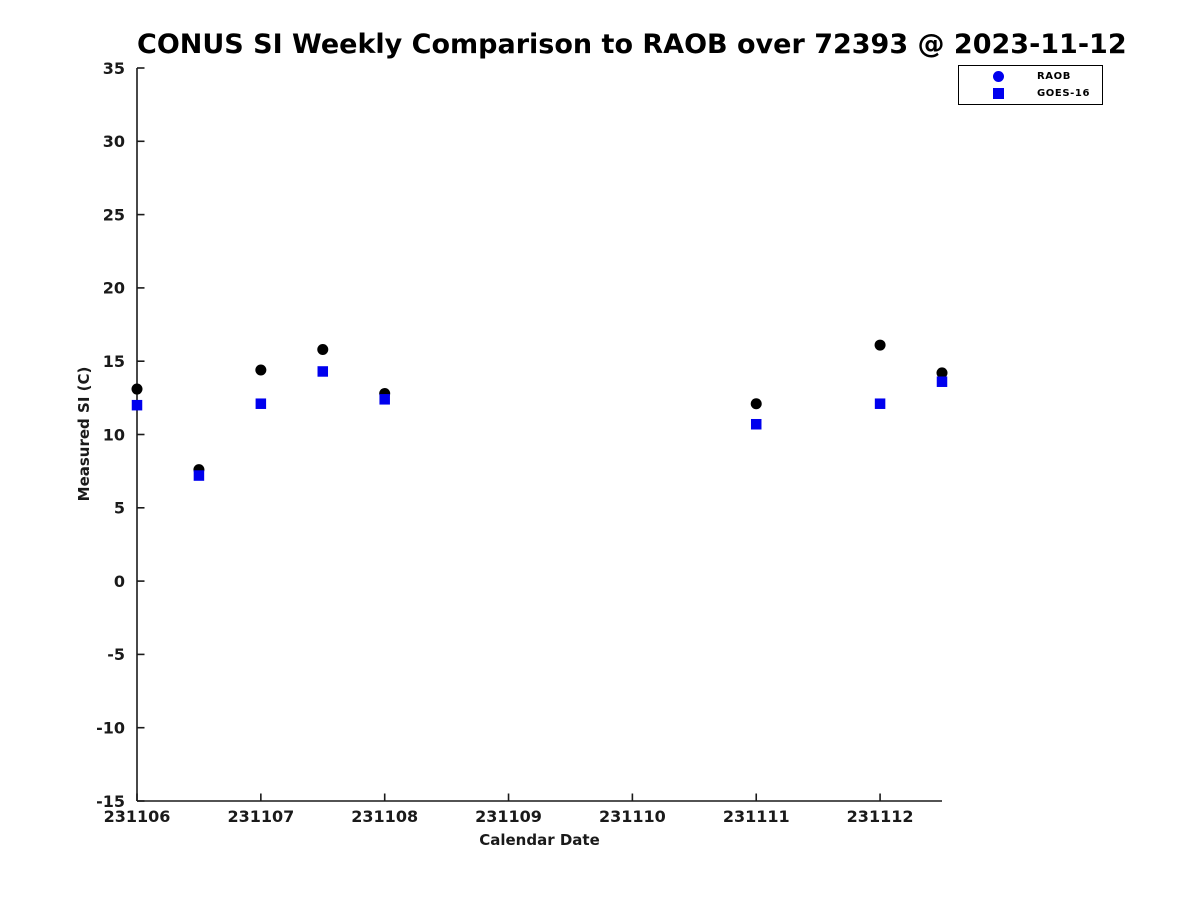 This screenshot has height=900, width=1200. Describe the element at coordinates (114, 288) in the screenshot. I see `y-tick-label: 20` at that location.